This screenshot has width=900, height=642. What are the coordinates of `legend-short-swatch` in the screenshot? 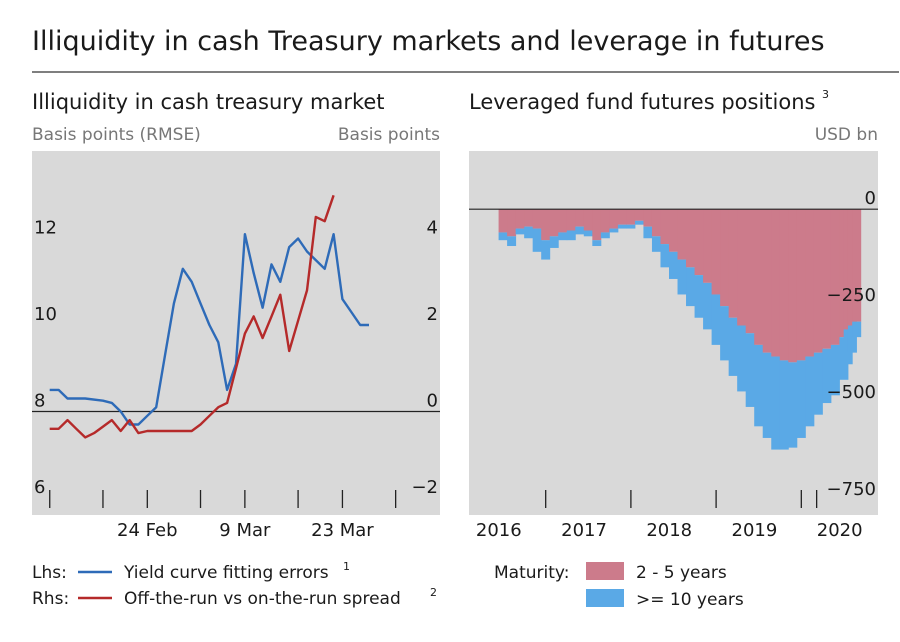 It's located at (605, 571).